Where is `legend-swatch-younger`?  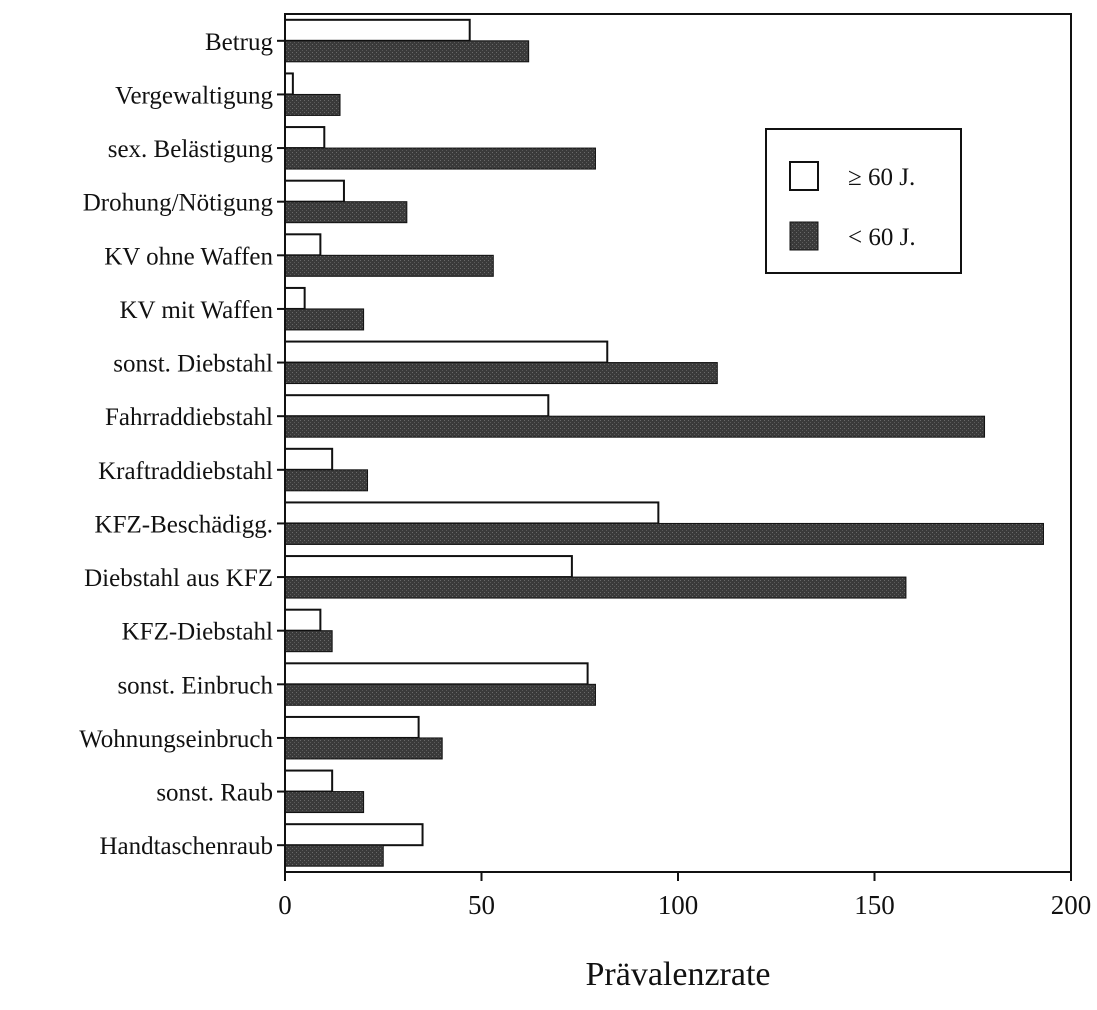 legend-swatch-younger is located at coordinates (804, 236).